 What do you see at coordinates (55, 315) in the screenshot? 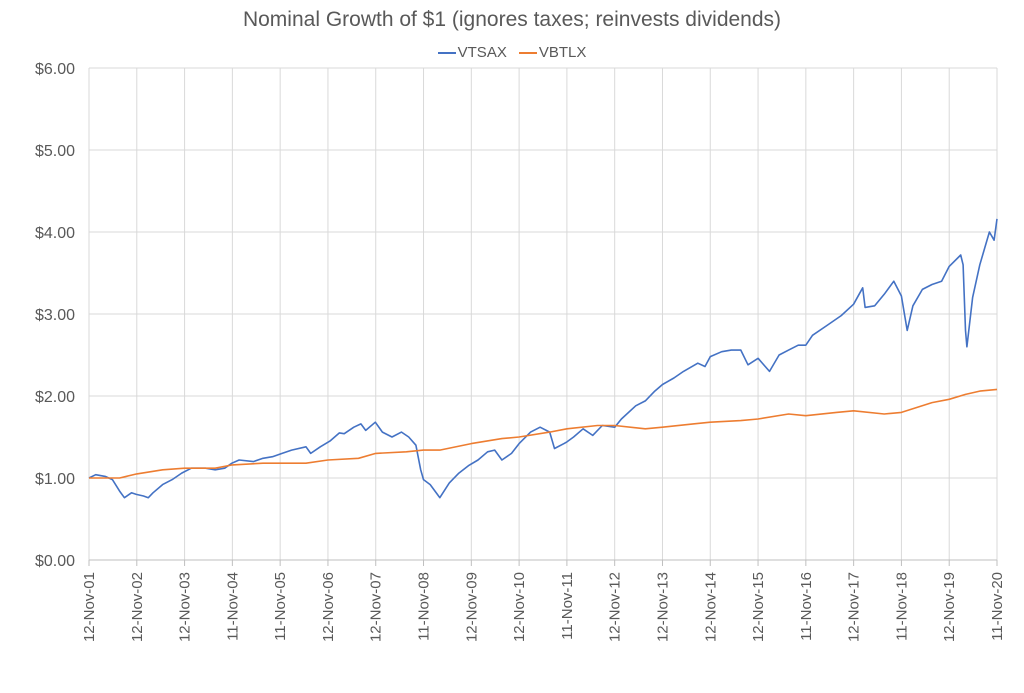
I see `y-tick-label: $3.00` at bounding box center [55, 315].